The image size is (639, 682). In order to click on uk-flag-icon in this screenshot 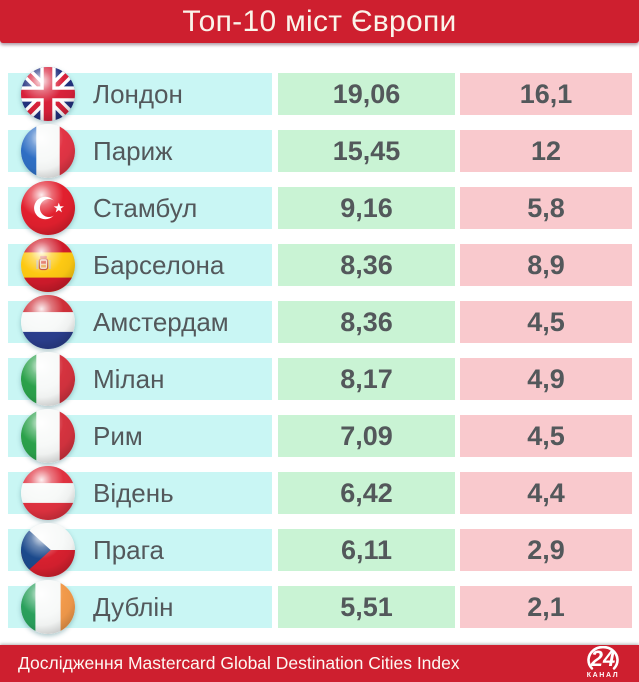, I will do `click(48, 94)`.